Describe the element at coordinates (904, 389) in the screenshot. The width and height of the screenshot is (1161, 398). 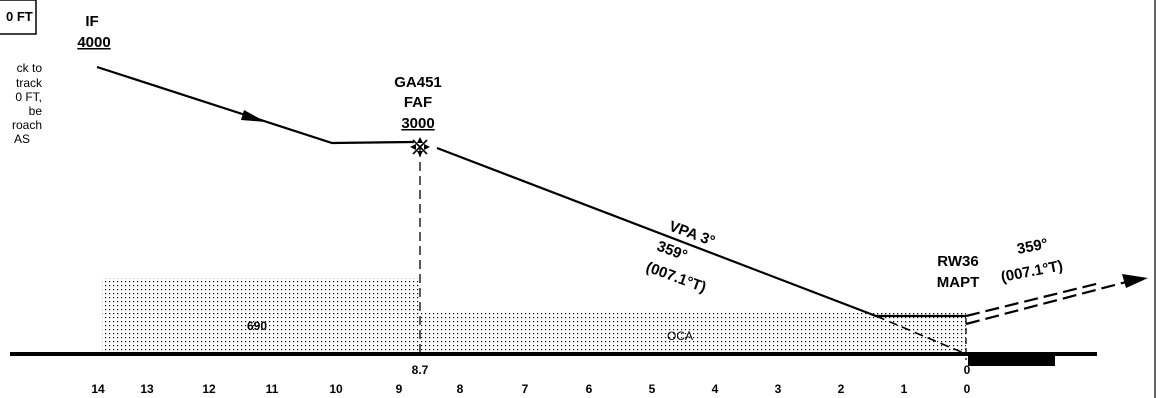
I see `distance-tick: 1` at that location.